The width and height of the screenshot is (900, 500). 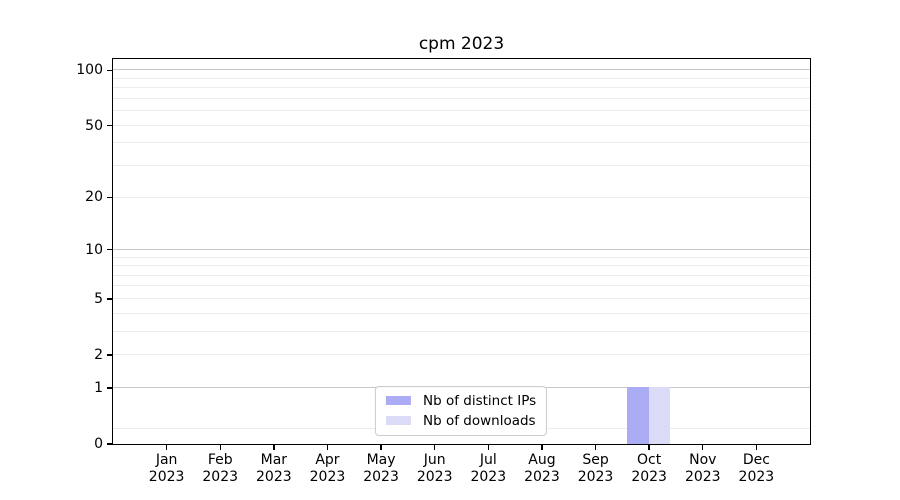 I want to click on x-tick-label-jul-2023: Jul 2023, so click(x=488, y=469).